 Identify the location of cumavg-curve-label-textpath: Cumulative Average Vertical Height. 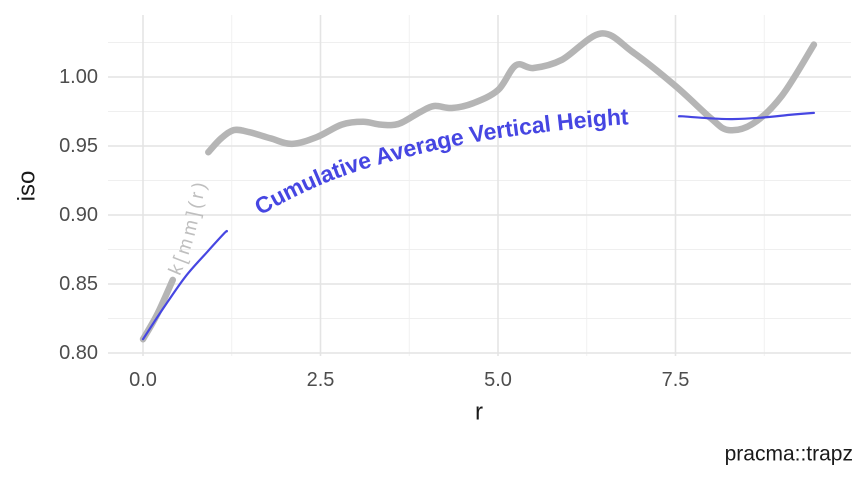
(439, 161).